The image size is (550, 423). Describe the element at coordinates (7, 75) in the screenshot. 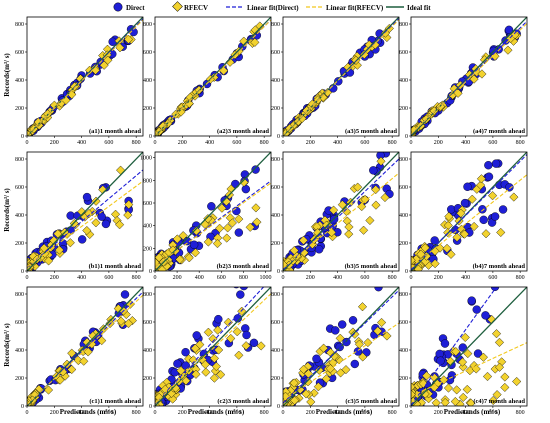

I see `ylabel-row-a: Records(m³/ s)` at that location.